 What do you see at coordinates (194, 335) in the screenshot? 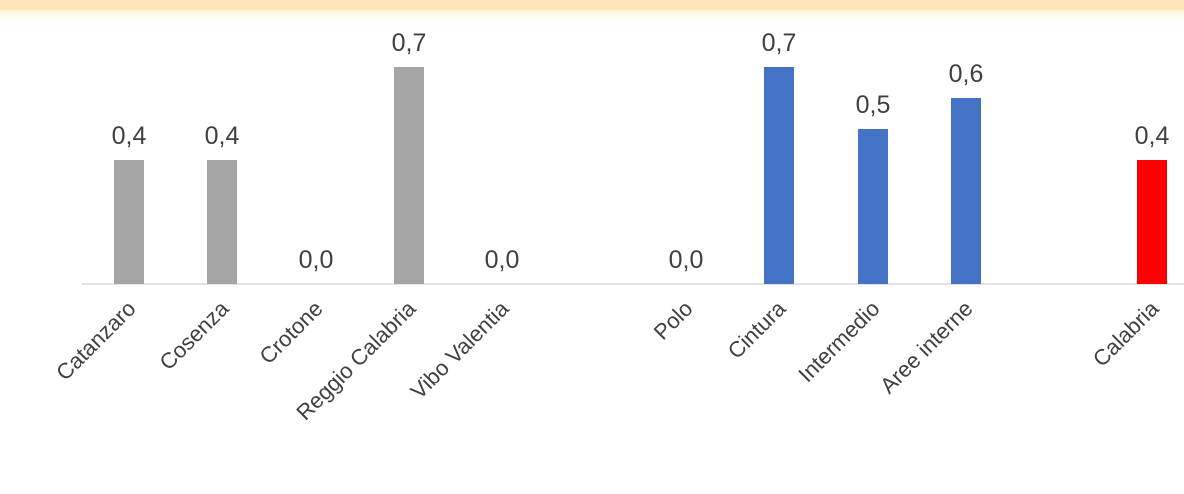
I see `category-label-cosenza: Cosenza` at bounding box center [194, 335].